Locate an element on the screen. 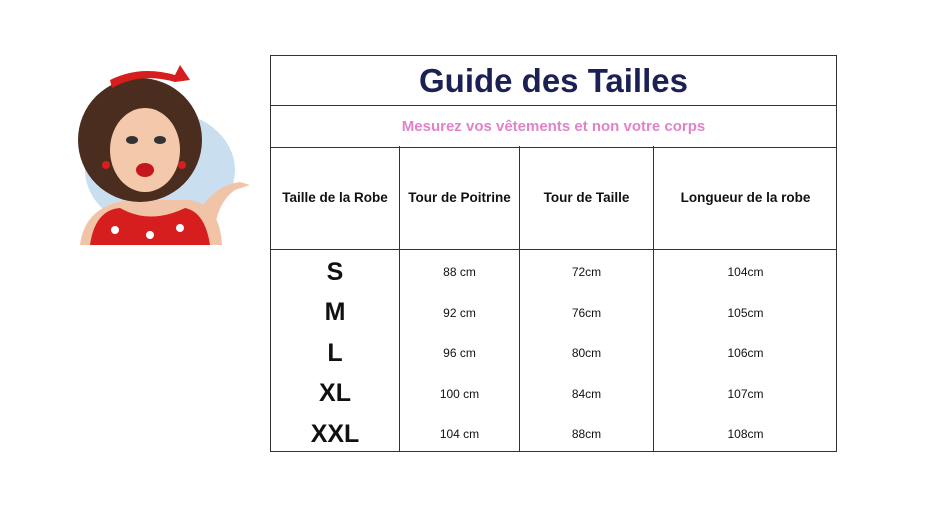 The height and width of the screenshot is (509, 932). table-row: XXL 104 cm 88cm 108cm is located at coordinates (553, 434).